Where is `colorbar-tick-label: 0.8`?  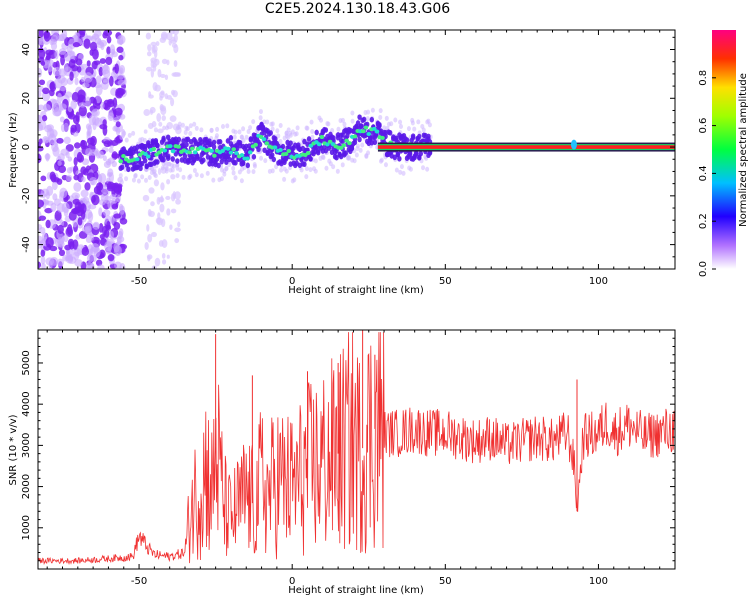 colorbar-tick-label: 0.8 is located at coordinates (703, 78).